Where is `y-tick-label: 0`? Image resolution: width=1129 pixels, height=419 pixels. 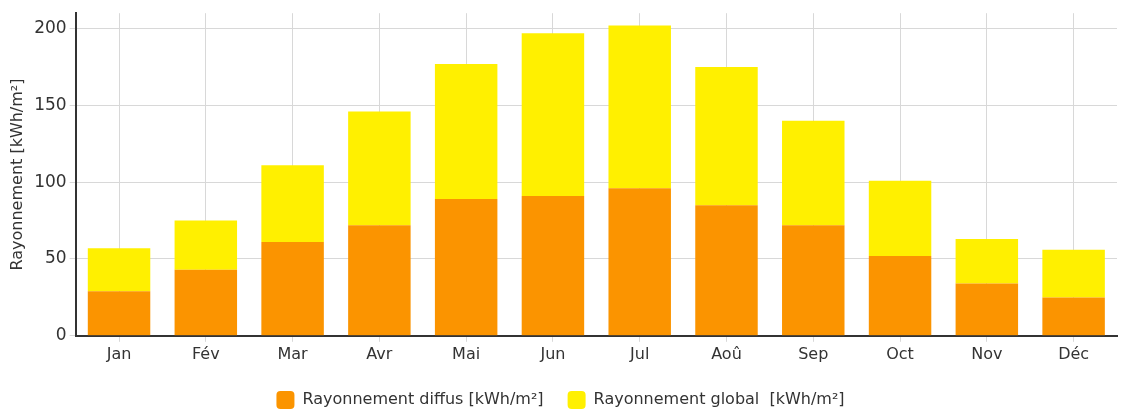 y-tick-label: 0 is located at coordinates (61, 334).